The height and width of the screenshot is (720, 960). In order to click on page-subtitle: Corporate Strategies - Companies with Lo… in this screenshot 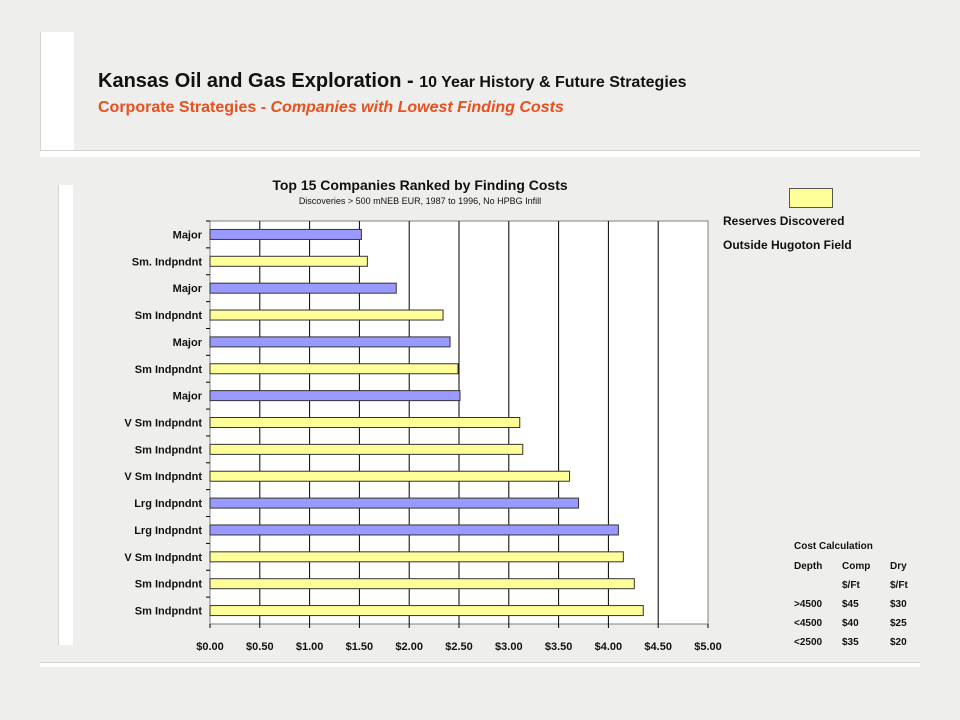, I will do `click(518, 108)`.